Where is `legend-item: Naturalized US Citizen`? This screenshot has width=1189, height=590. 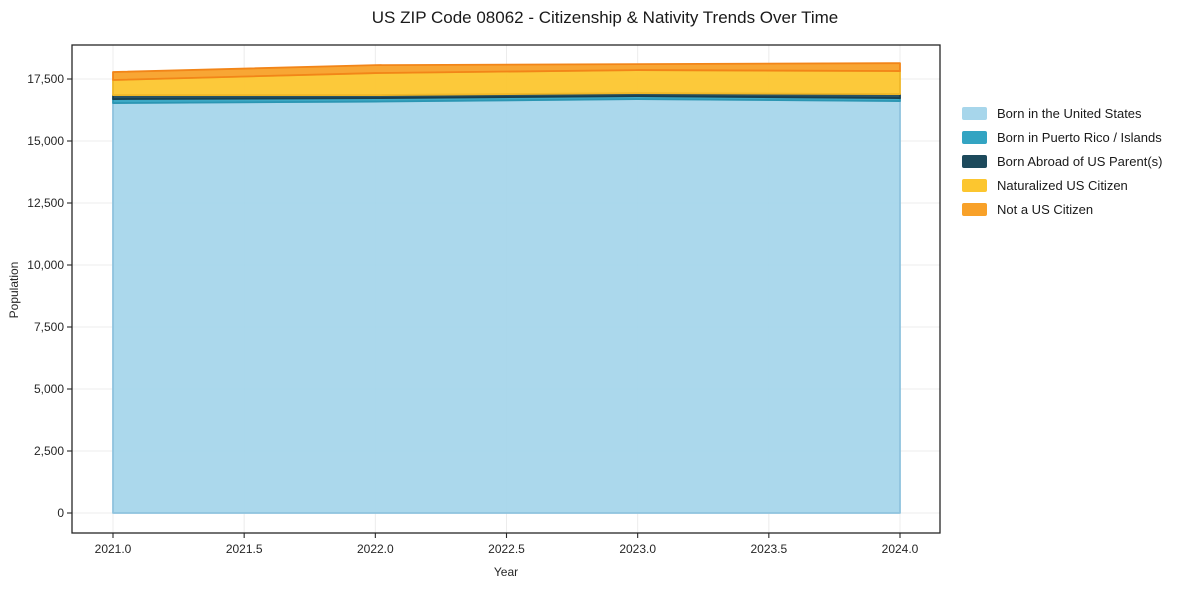 legend-item: Naturalized US Citizen is located at coordinates (1062, 185).